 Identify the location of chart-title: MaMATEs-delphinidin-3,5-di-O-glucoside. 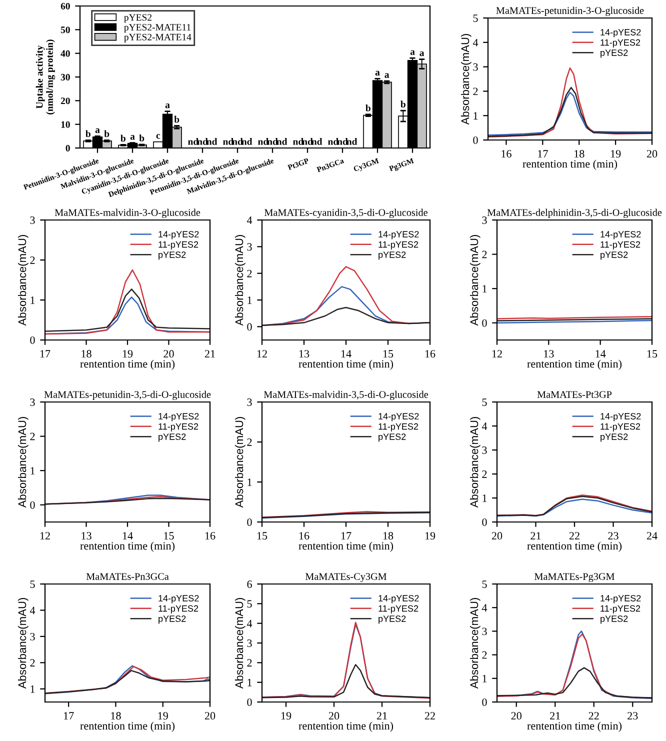
(574, 213).